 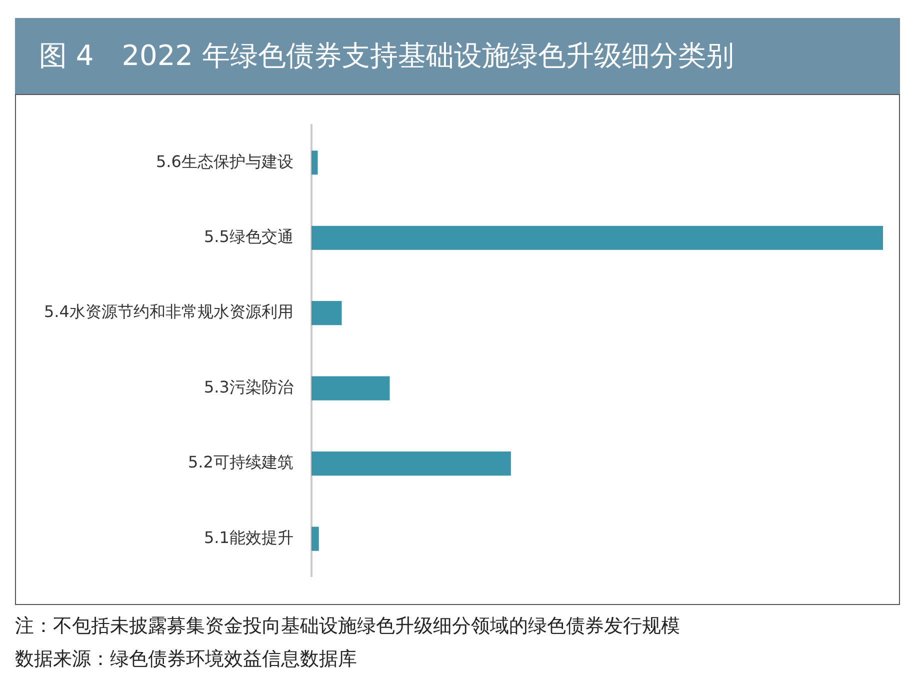 What do you see at coordinates (241, 462) in the screenshot?
I see `y-tick-label: 5.2可持续建筑` at bounding box center [241, 462].